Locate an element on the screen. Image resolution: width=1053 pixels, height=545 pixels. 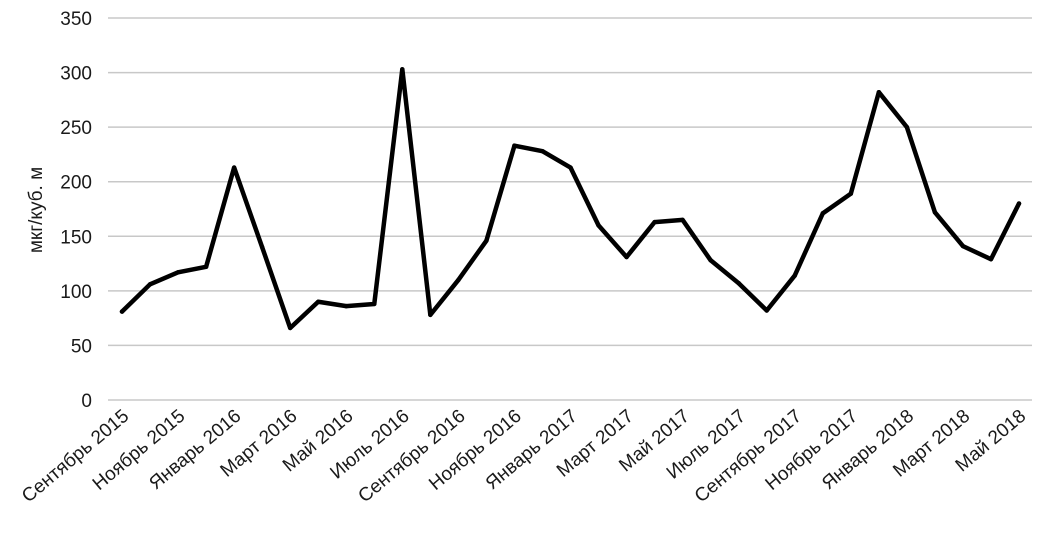
y-tick-label: 100 is located at coordinates (76, 292).